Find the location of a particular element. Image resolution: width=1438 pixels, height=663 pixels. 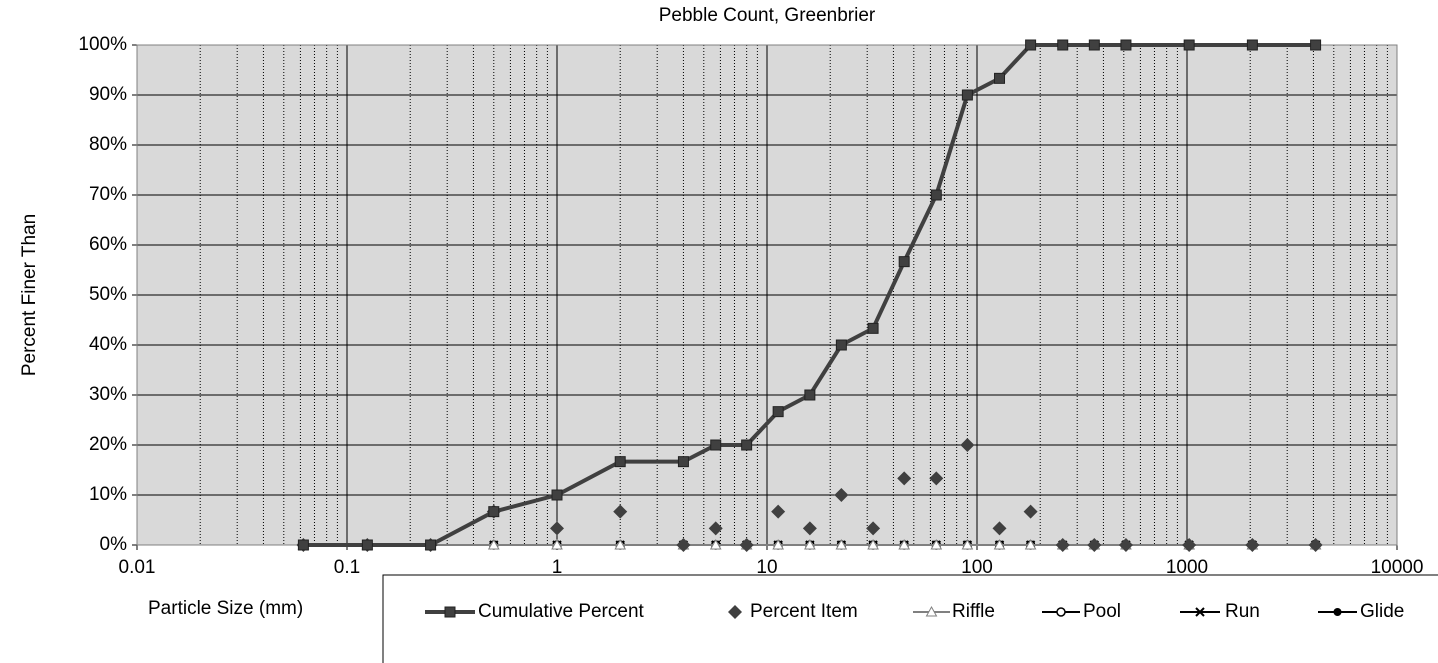

y-axis-label: Percent Finer Than is located at coordinates (29, 295).